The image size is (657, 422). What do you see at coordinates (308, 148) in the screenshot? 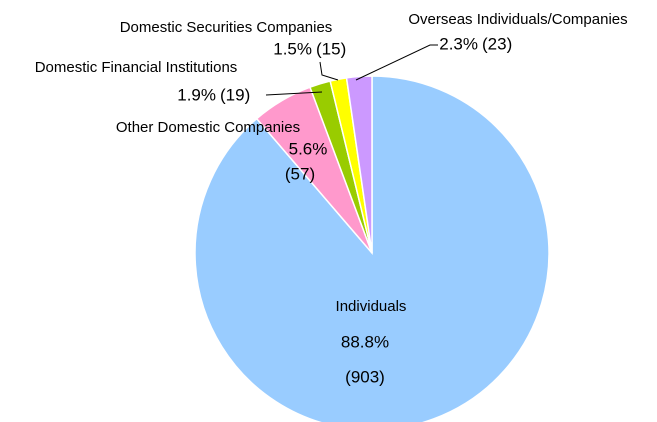
I see `percent-label: 5.6%` at bounding box center [308, 148].